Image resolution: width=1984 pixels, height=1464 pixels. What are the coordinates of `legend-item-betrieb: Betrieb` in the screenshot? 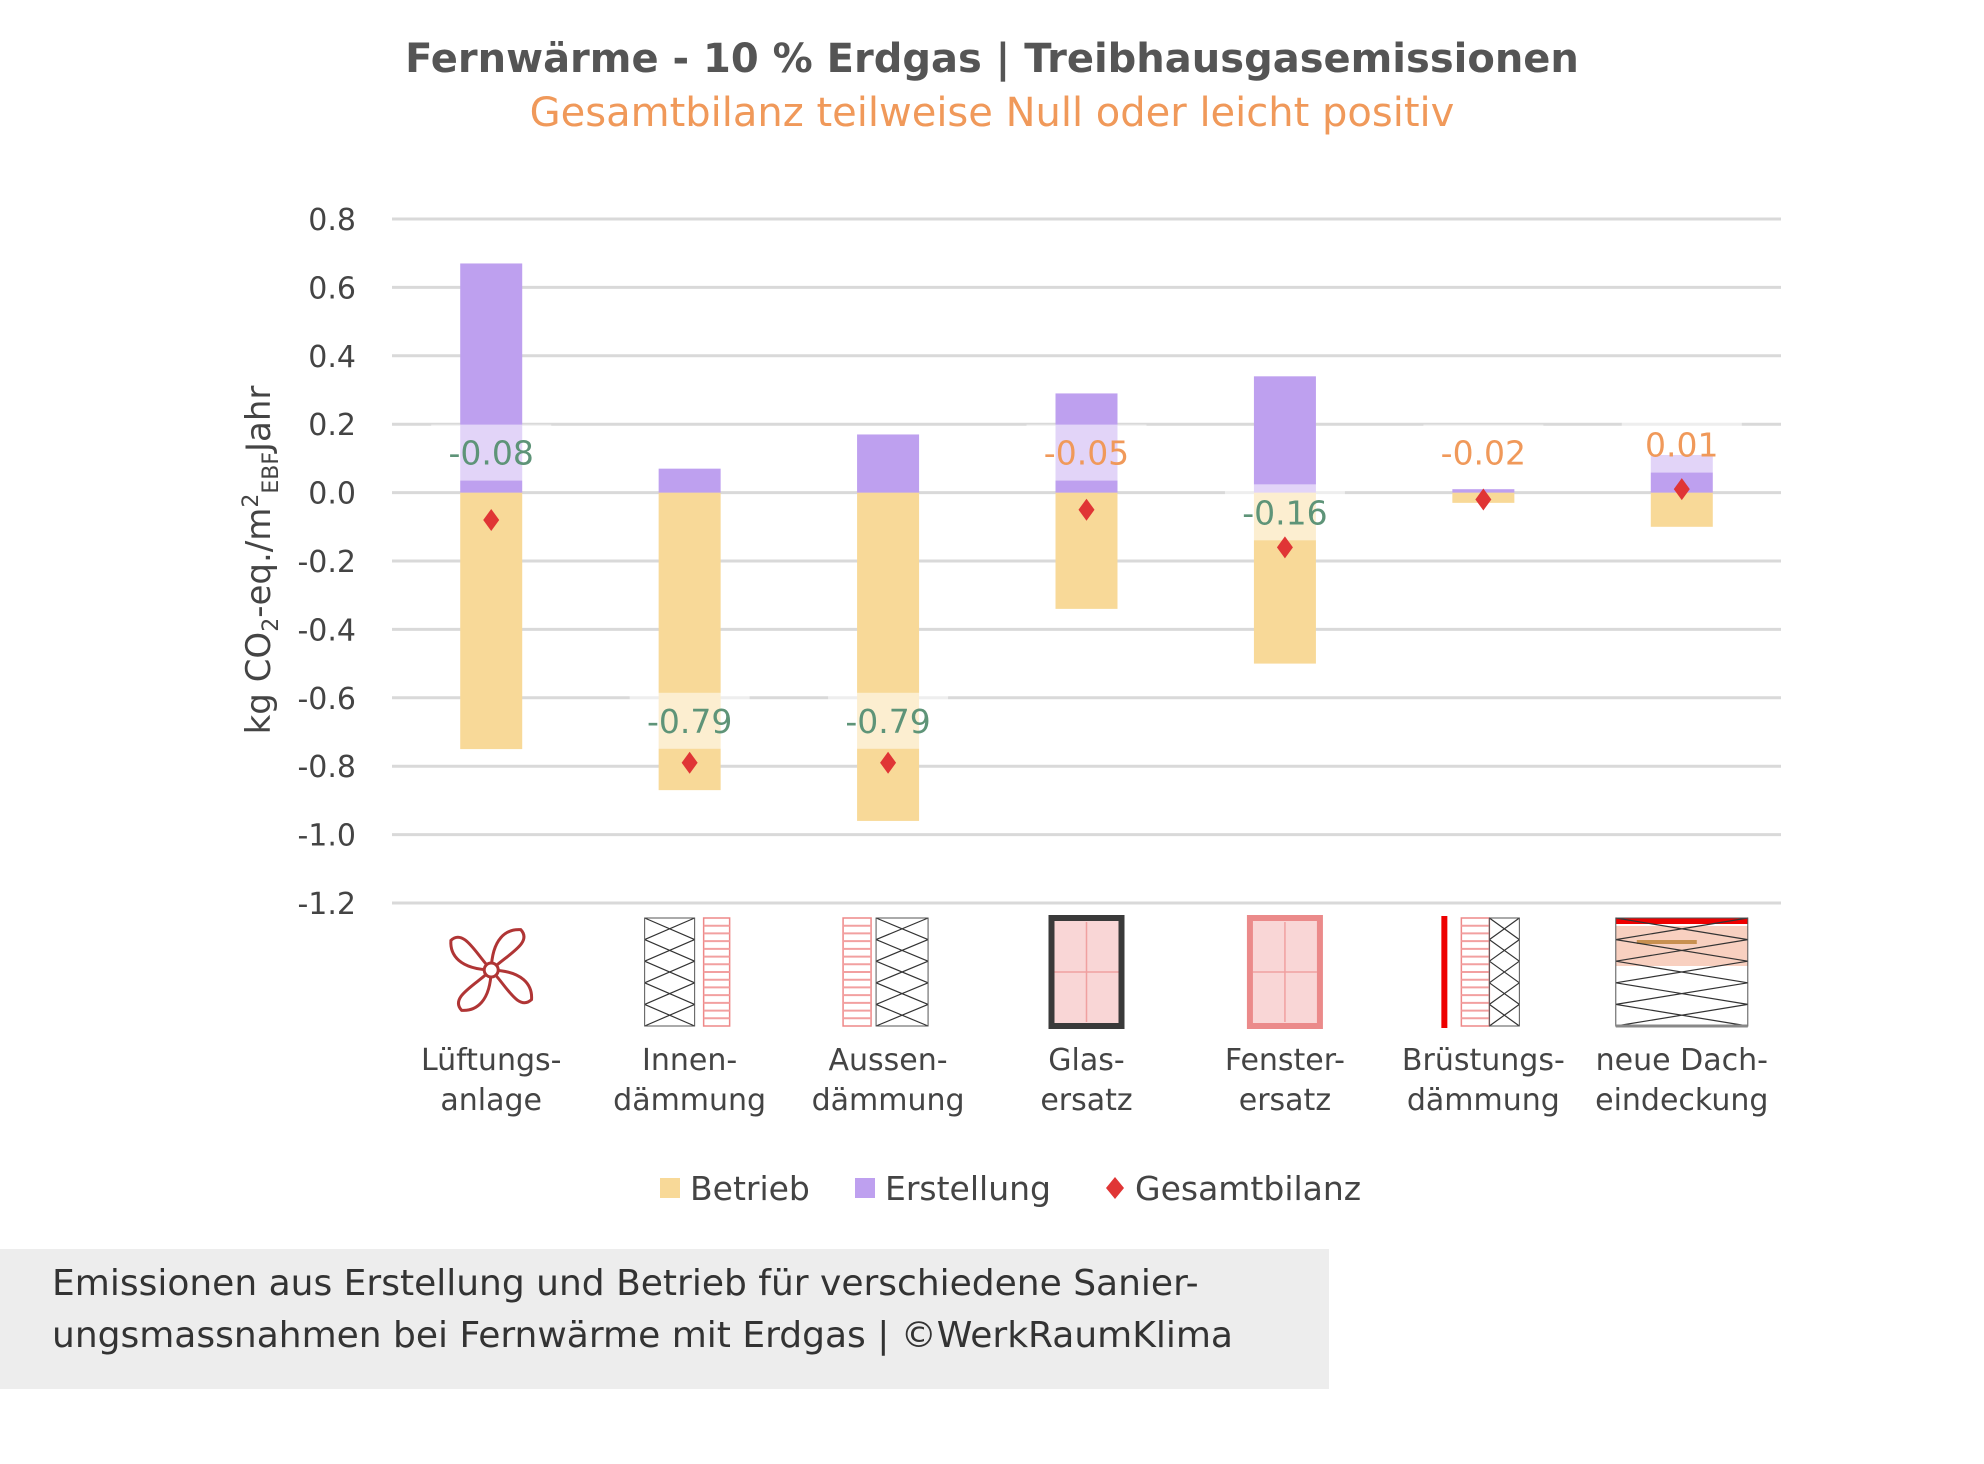 It's located at (735, 1188).